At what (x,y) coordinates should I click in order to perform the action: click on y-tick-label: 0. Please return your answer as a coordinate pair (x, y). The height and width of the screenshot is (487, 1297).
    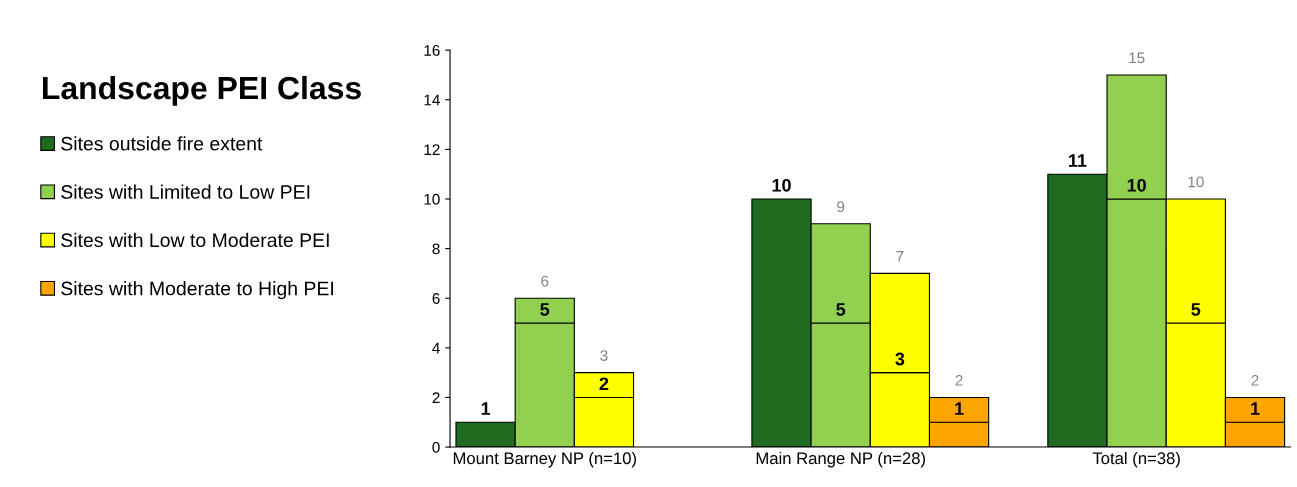
    Looking at the image, I should click on (436, 447).